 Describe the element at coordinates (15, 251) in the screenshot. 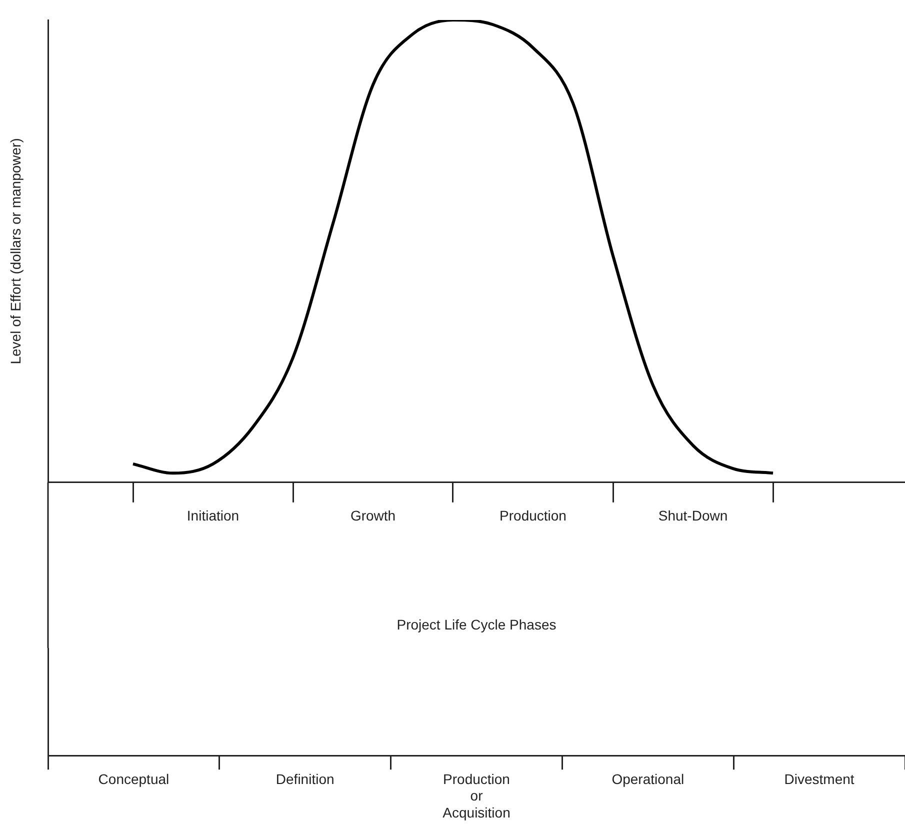

I see `y-axis-title: Level of Effort (dollars or manpower)` at that location.